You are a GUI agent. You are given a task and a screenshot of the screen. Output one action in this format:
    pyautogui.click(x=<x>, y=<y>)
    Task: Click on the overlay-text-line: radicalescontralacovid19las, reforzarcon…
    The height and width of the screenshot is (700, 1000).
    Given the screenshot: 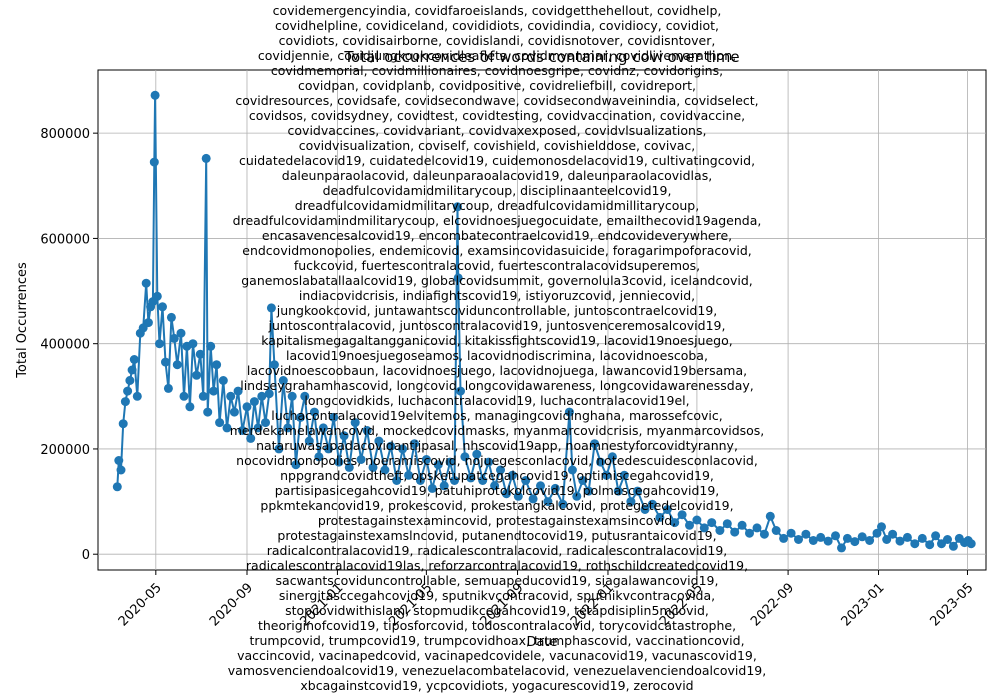 What is the action you would take?
    pyautogui.click(x=497, y=565)
    